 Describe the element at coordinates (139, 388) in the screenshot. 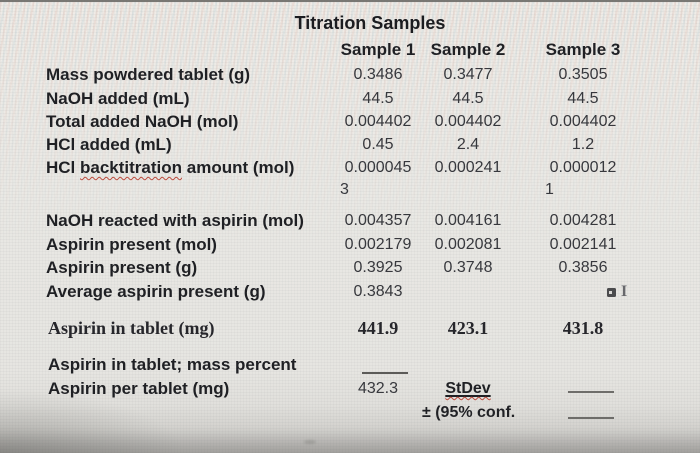

I see `row-label-aspirin-per-tablet: Aspirin per tablet (mg)` at that location.